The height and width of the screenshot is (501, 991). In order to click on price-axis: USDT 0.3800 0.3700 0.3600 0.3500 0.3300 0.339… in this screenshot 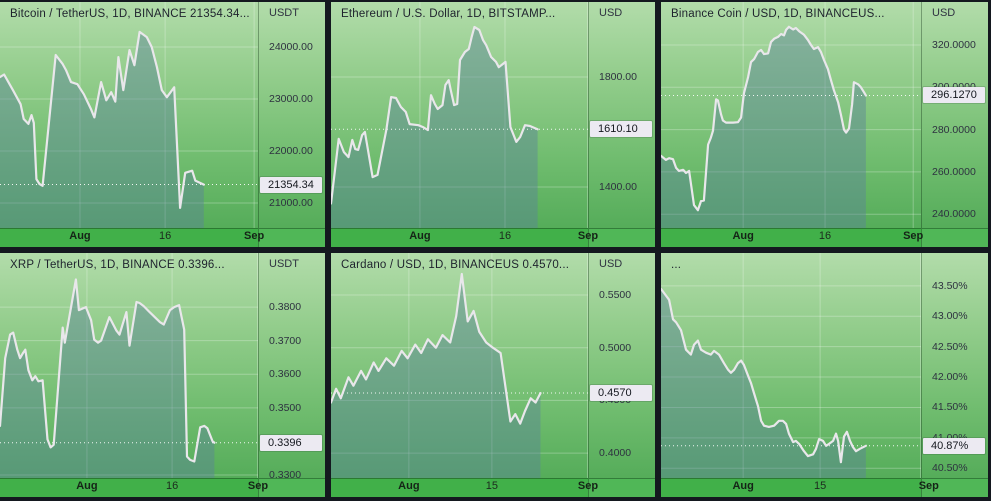, I will do `click(291, 367)`.